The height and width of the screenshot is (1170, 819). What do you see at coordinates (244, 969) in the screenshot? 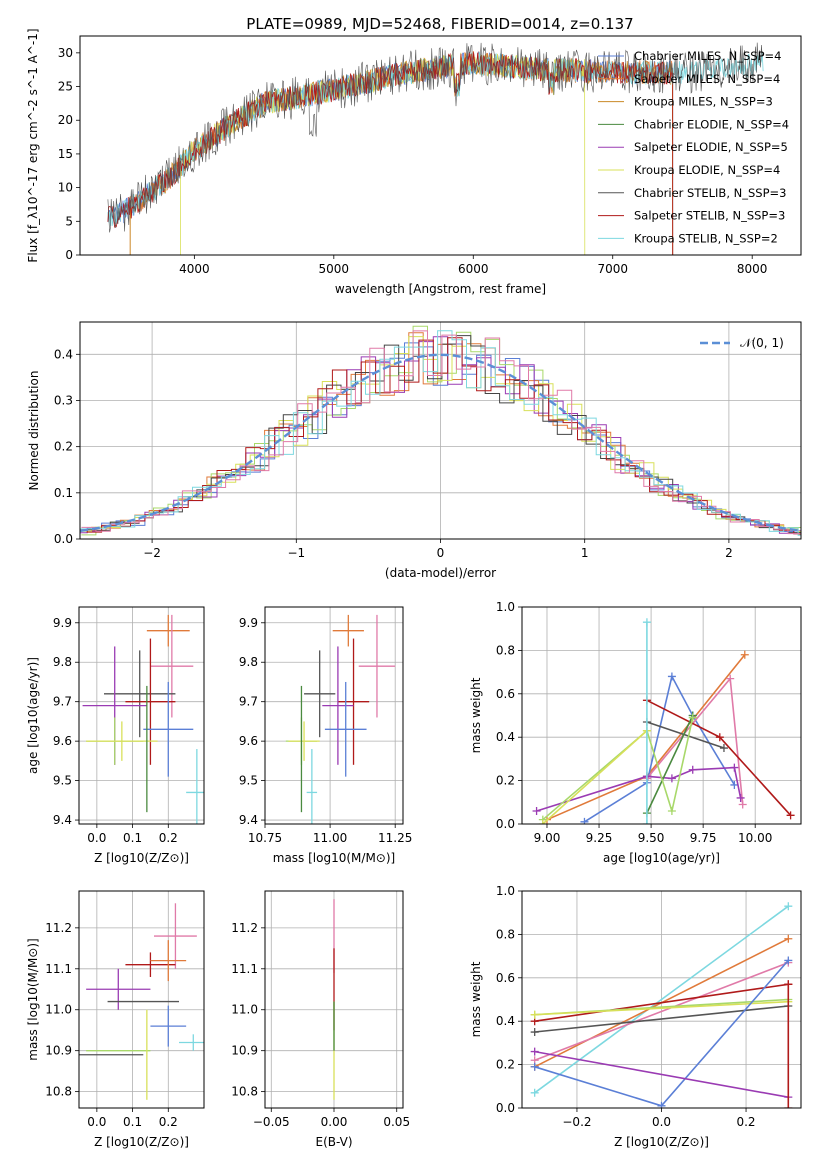
I see `y-tick-label: 11.1` at bounding box center [244, 969].